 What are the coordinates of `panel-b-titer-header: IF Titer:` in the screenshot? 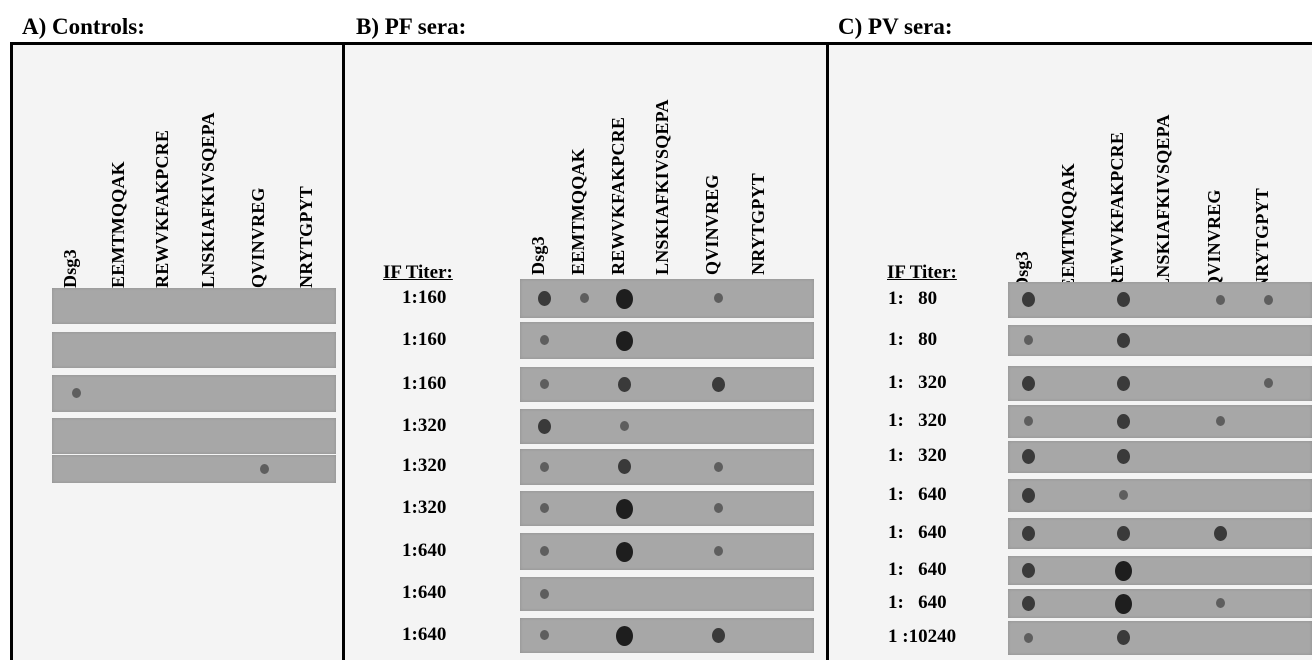 It's located at (418, 272).